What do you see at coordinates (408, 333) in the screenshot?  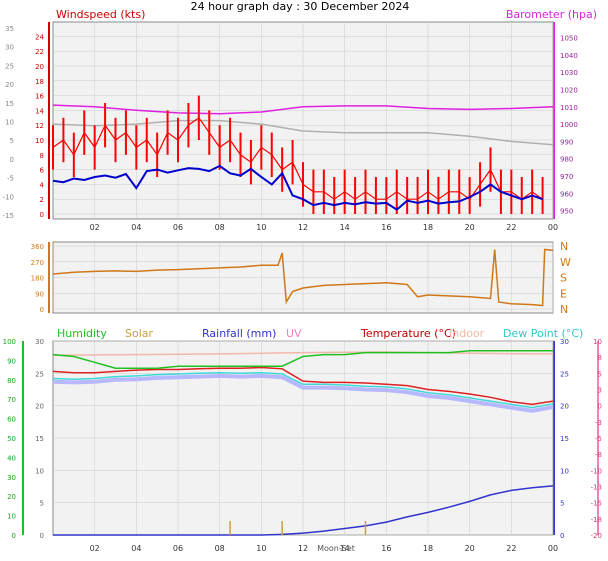 I see `legend-temperature: Temperature (°C)` at bounding box center [408, 333].